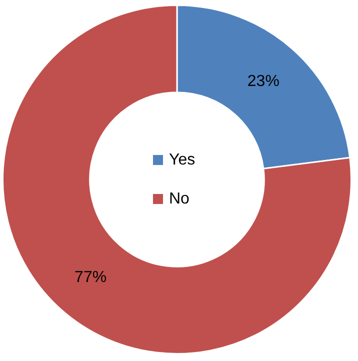 The image size is (358, 361). What do you see at coordinates (182, 159) in the screenshot?
I see `legend-label: Yes` at bounding box center [182, 159].